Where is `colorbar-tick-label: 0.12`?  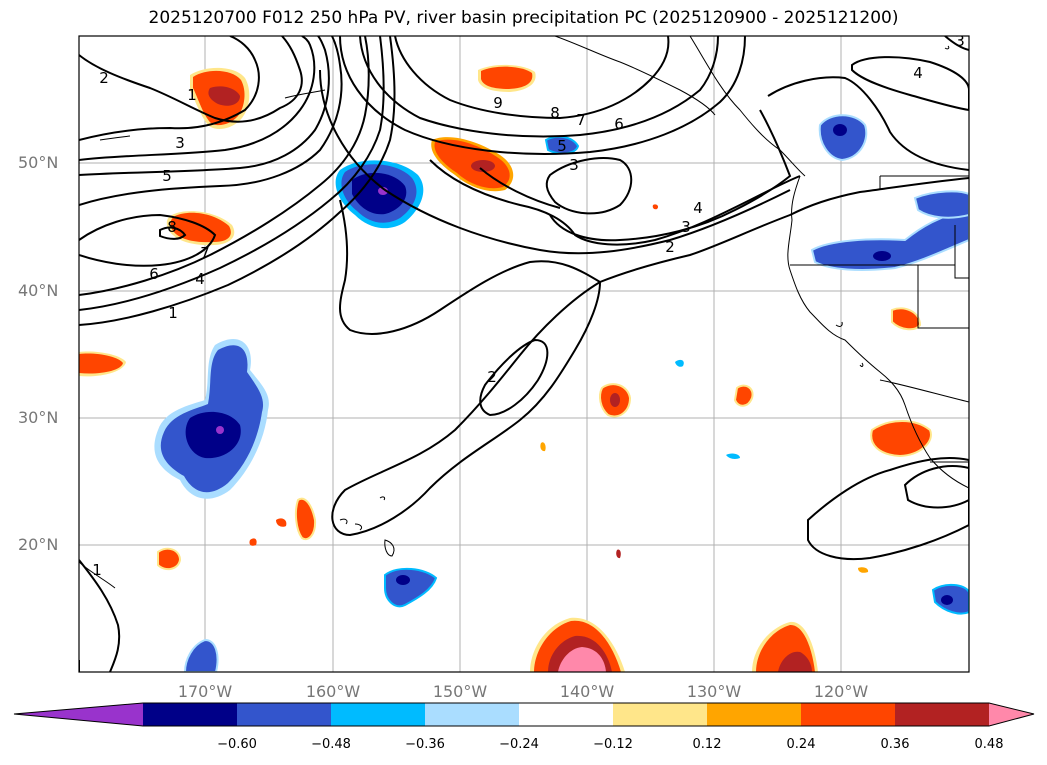 colorbar-tick-label: 0.12 is located at coordinates (707, 744).